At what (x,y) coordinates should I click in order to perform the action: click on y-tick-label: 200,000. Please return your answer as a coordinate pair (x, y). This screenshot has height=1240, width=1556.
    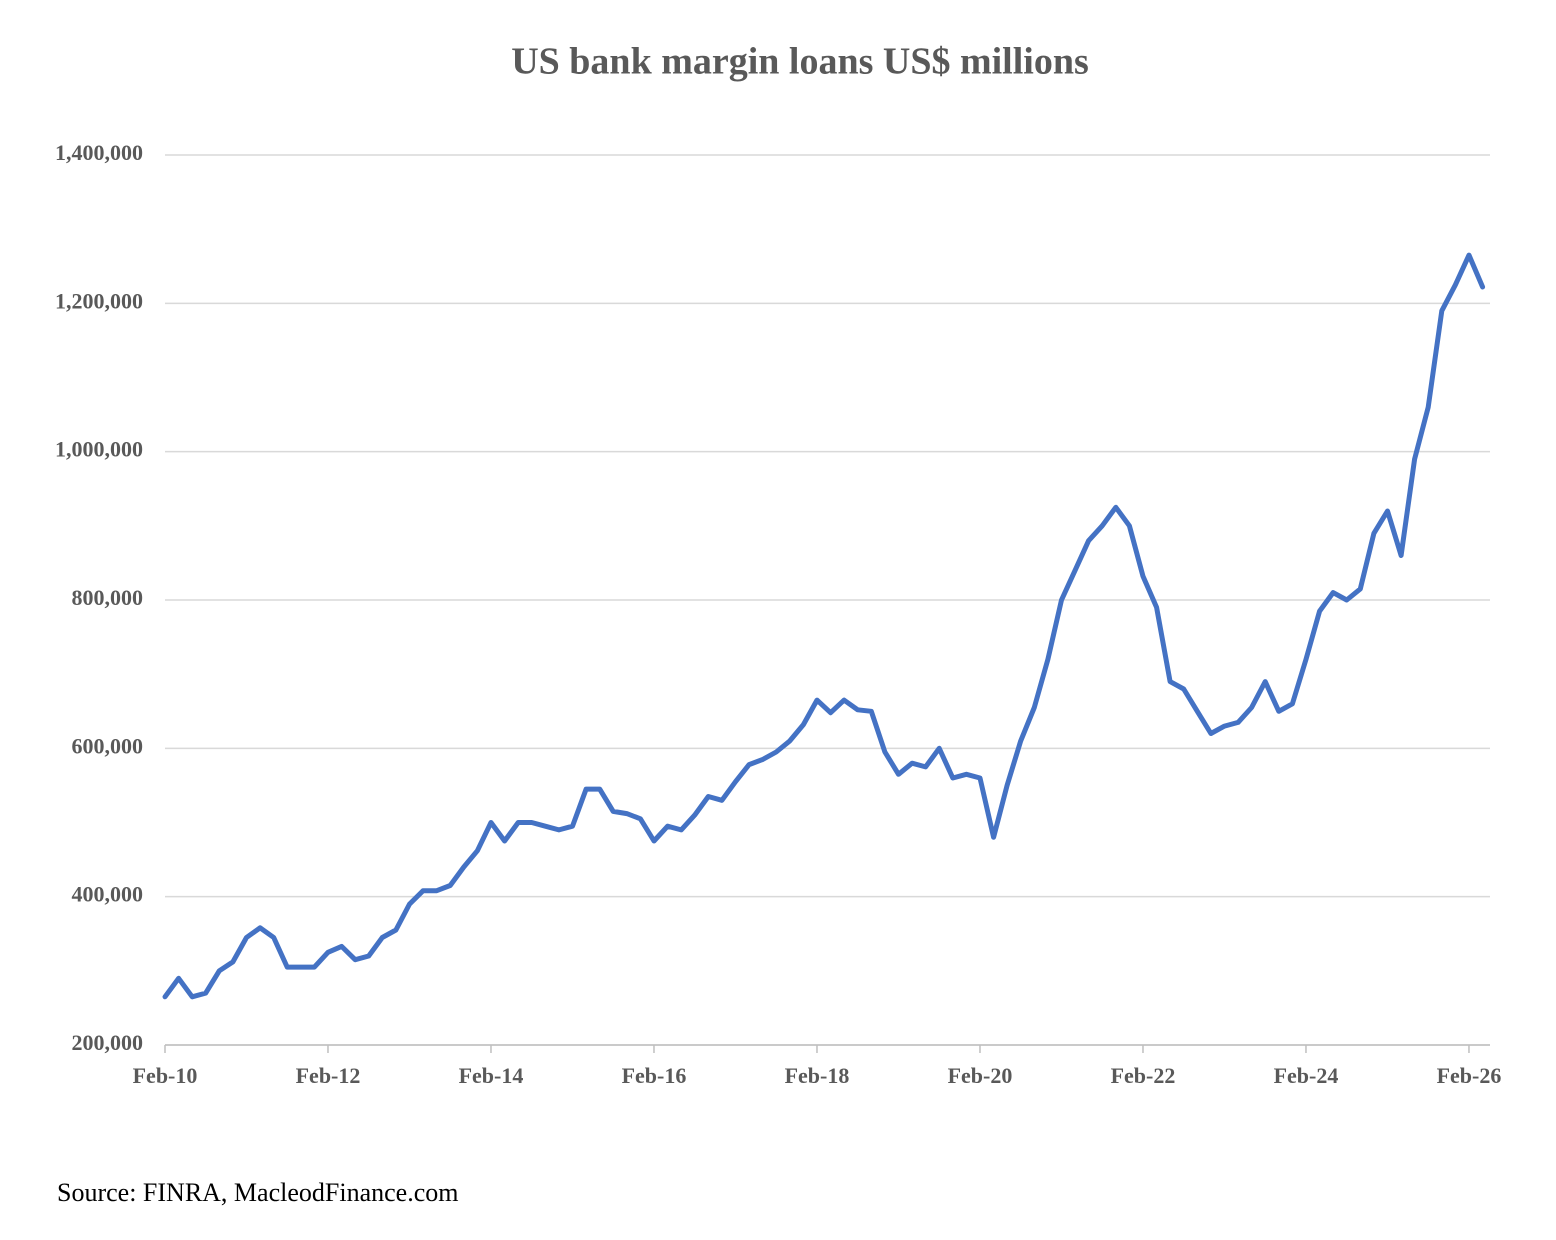
    Looking at the image, I should click on (108, 1042).